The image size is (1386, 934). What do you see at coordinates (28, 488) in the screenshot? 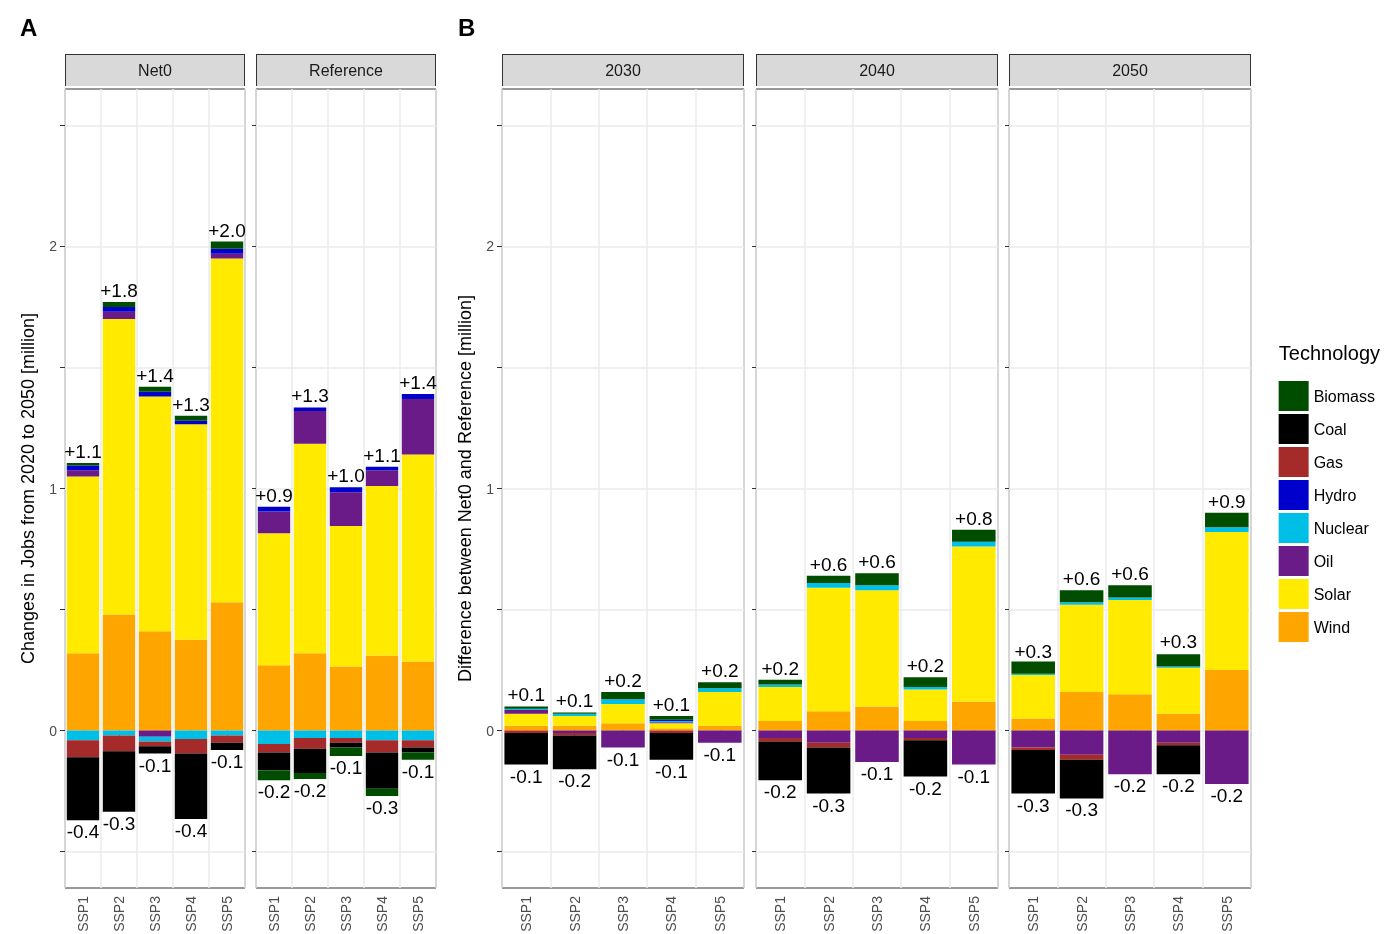
I see `y-axis-title: Changes in Jobs from 2020 to 2050 [million]` at bounding box center [28, 488].